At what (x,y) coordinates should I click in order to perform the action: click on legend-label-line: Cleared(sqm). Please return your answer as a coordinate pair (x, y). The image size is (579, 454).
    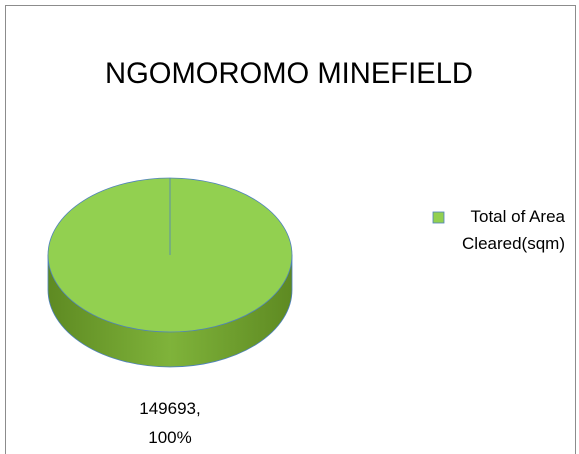
    Looking at the image, I should click on (513, 243).